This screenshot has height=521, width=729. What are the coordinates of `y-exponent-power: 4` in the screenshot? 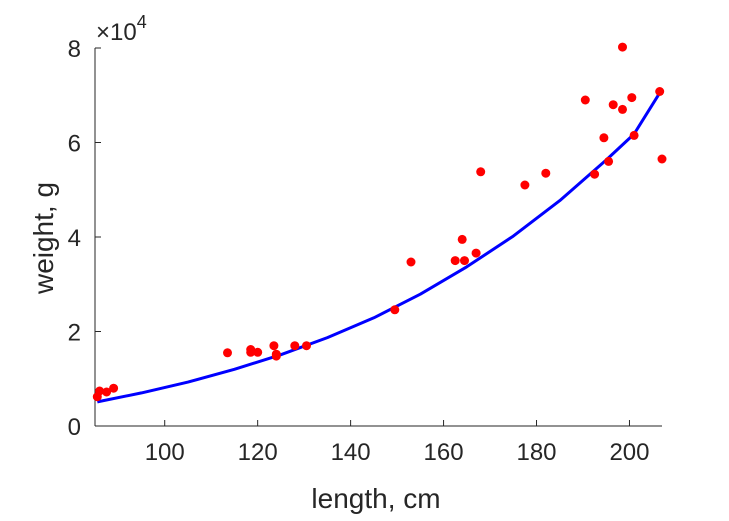 It's located at (142, 22).